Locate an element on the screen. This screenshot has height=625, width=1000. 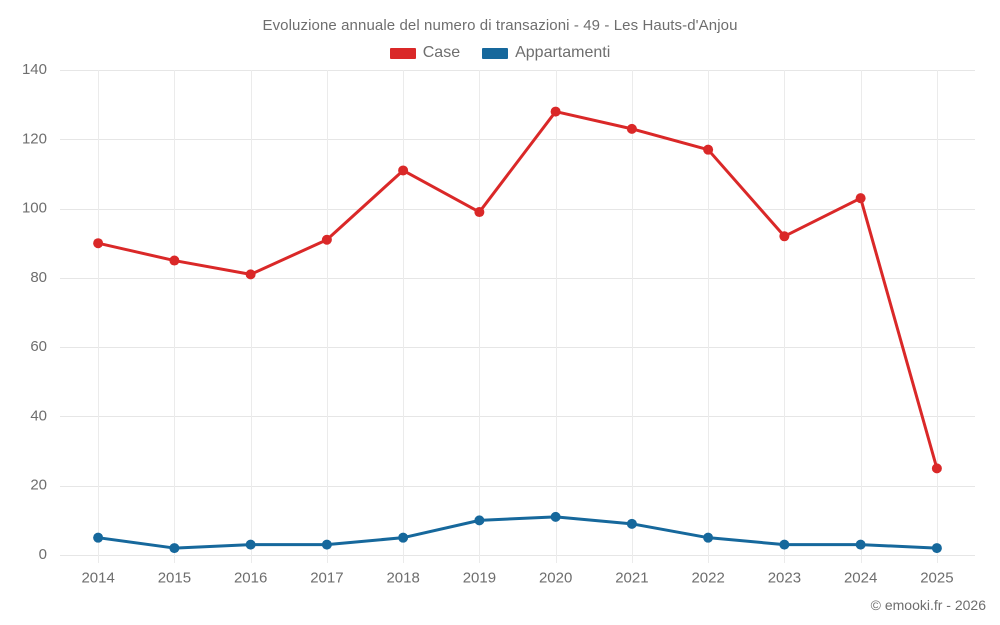
x-axis-tick-label: 2021 is located at coordinates (631, 577).